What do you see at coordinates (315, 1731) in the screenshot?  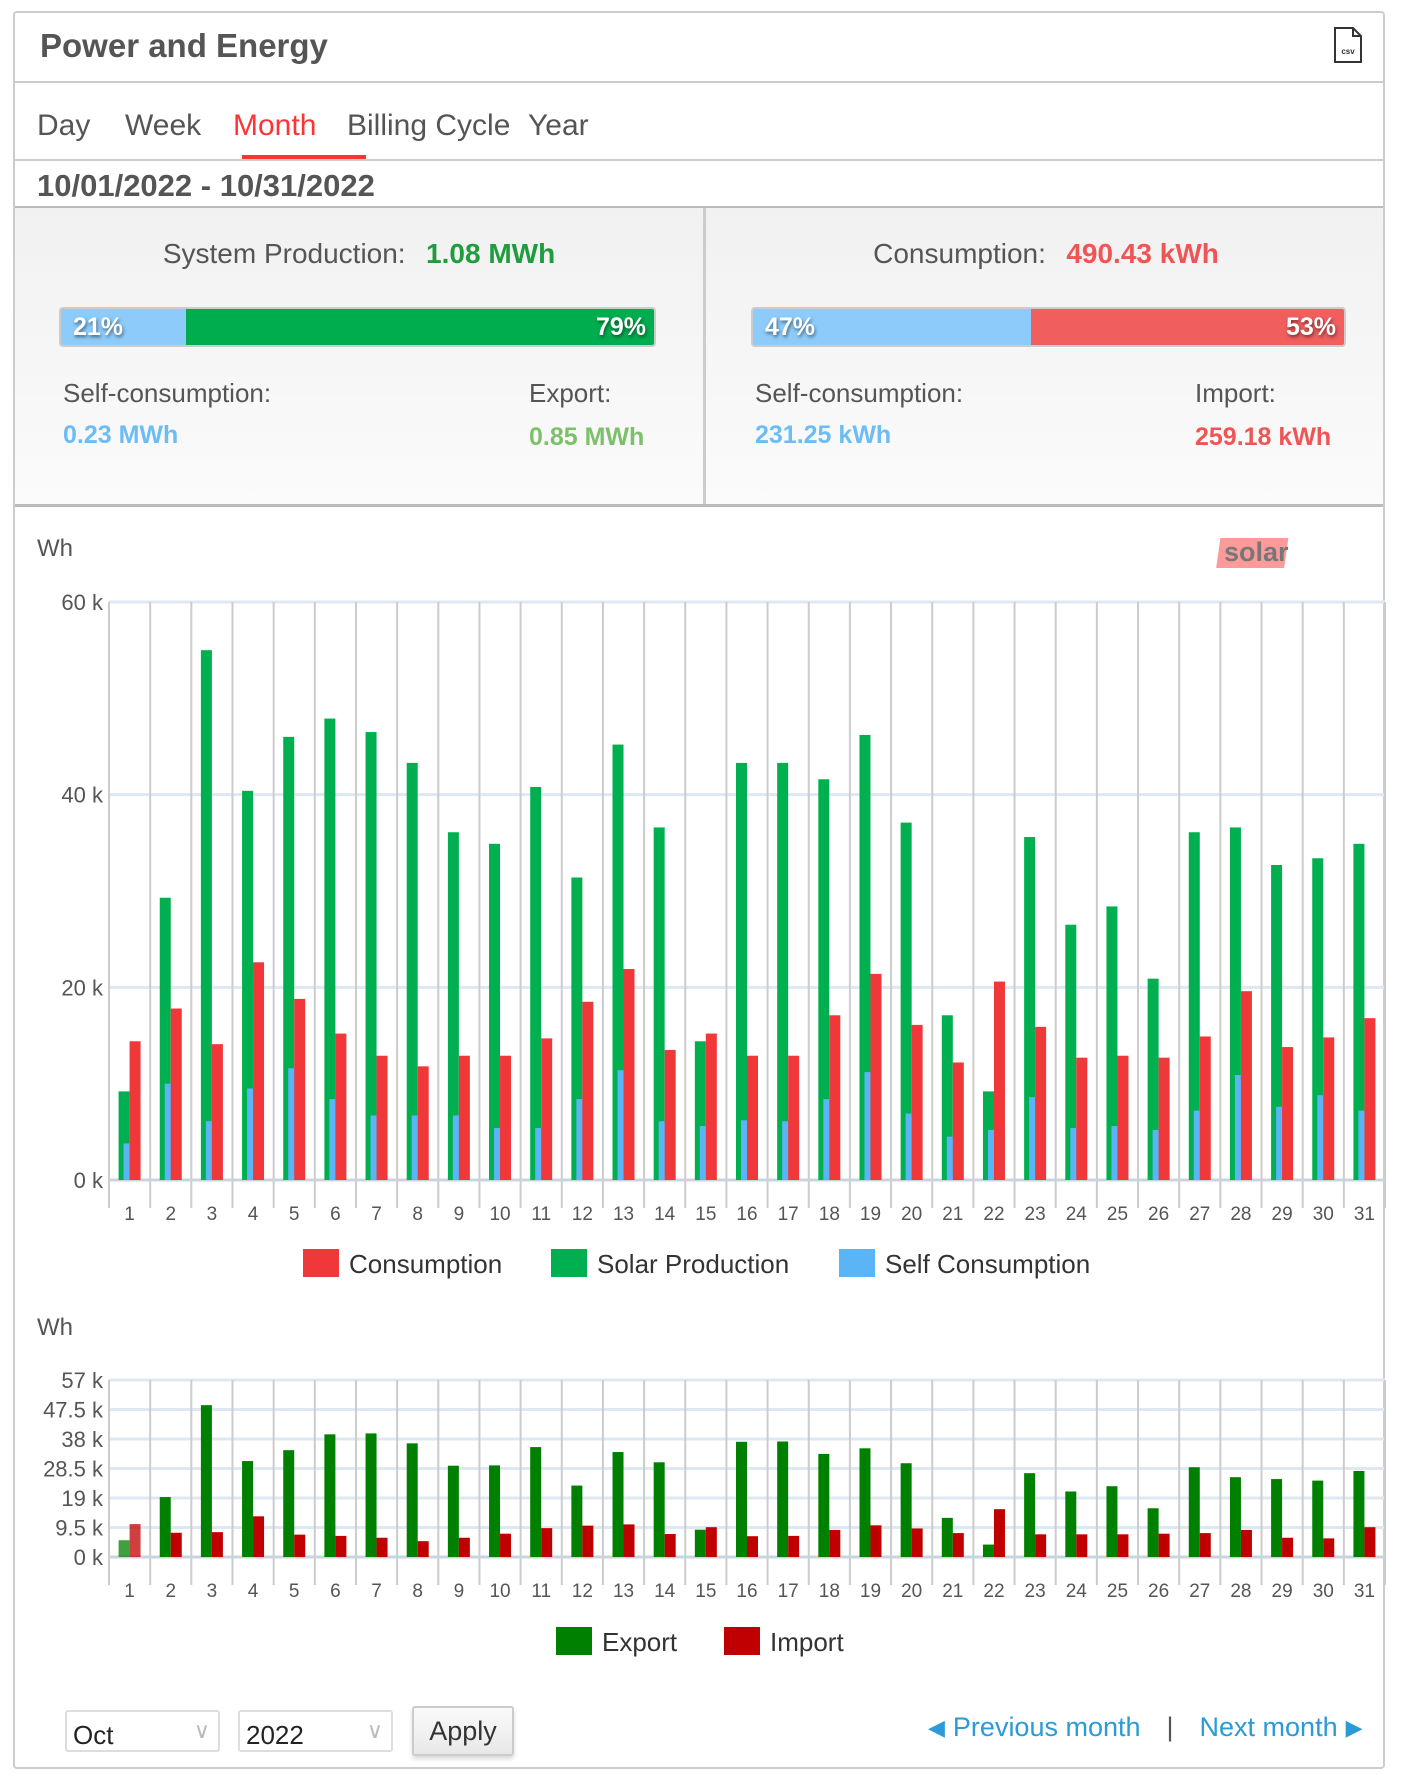 I see `year-select: 2022 ∨` at bounding box center [315, 1731].